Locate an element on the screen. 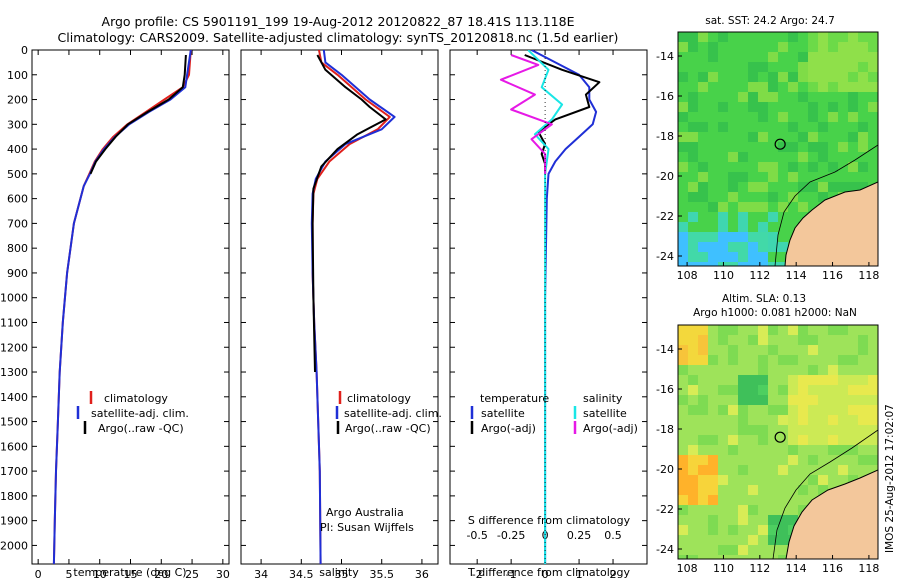  legend-label-satellite: satellite-adj. clim. is located at coordinates (140, 413).